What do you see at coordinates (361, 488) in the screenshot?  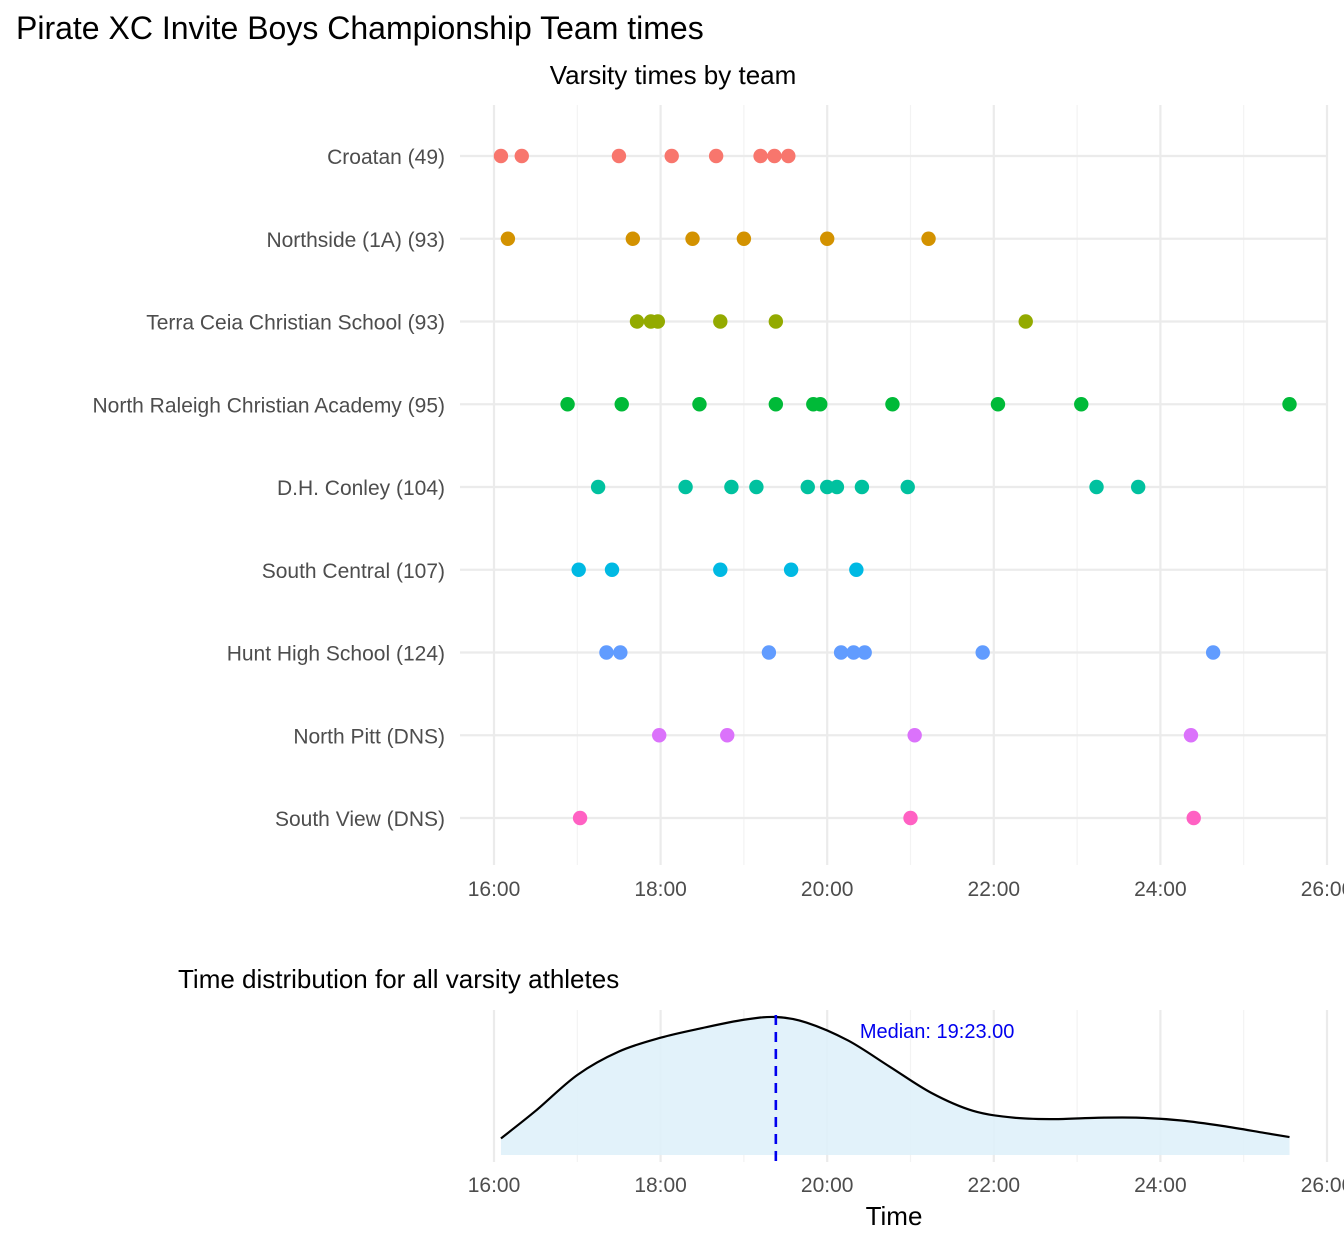 I see `team-label: D.H. Conley (104)` at bounding box center [361, 488].